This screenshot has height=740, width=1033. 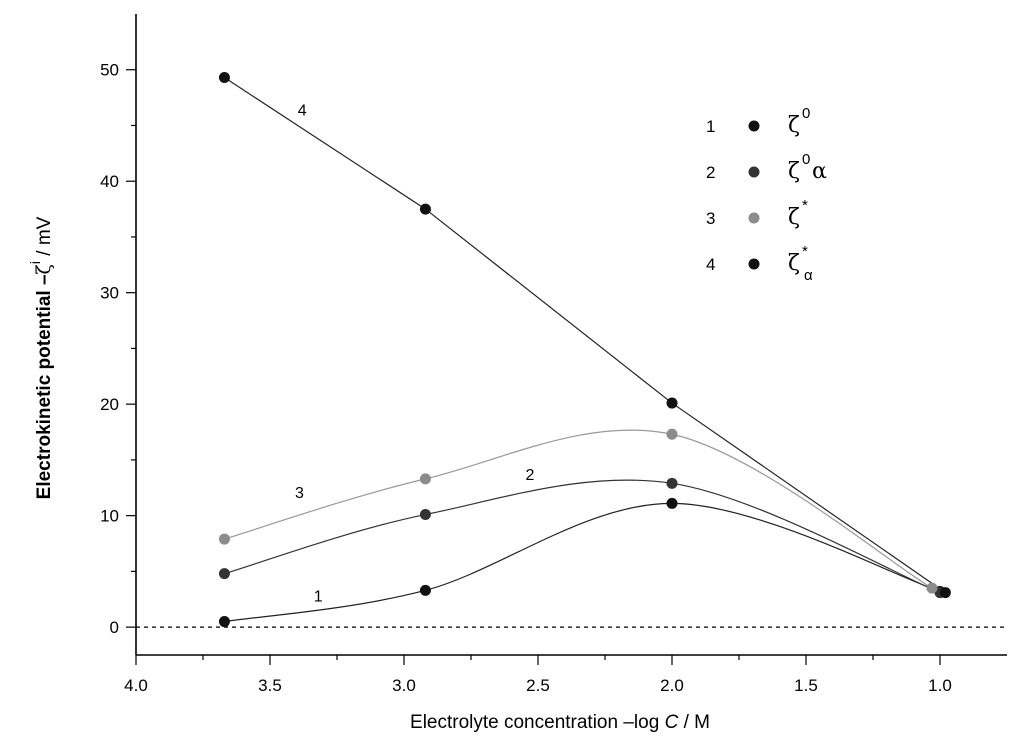 I want to click on y-axis-title: Electrokinetic potential –ζi / mV, so click(x=41, y=357).